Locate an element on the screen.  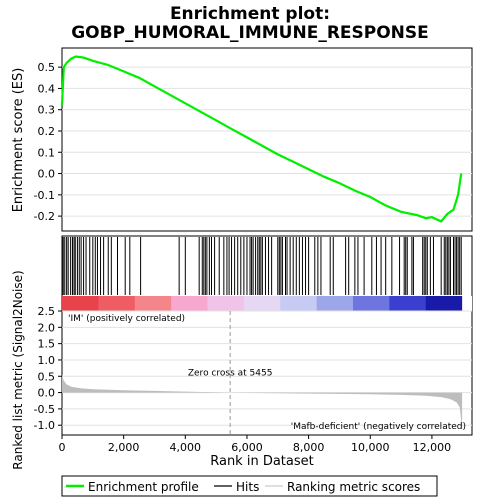
legend-box is located at coordinates (249, 486).